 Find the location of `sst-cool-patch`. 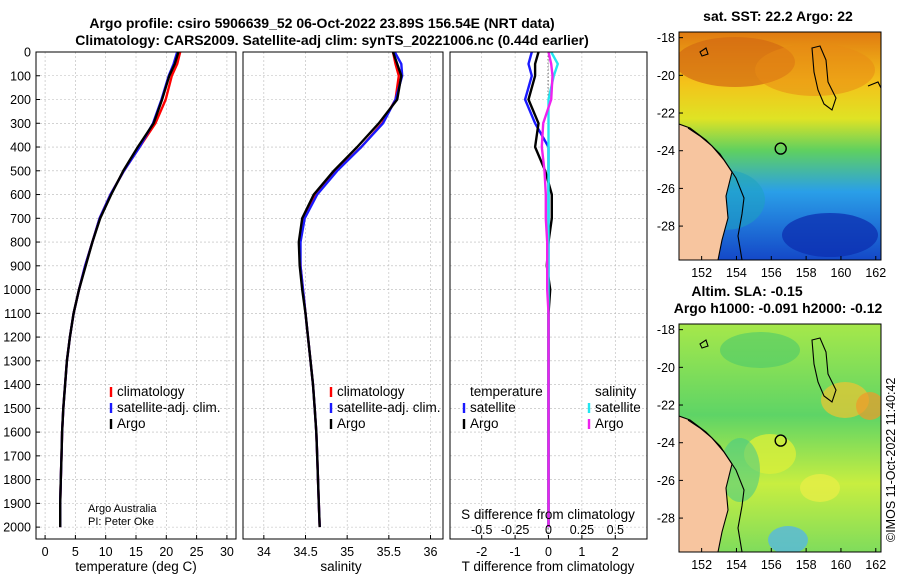

sst-cool-patch is located at coordinates (830, 235).